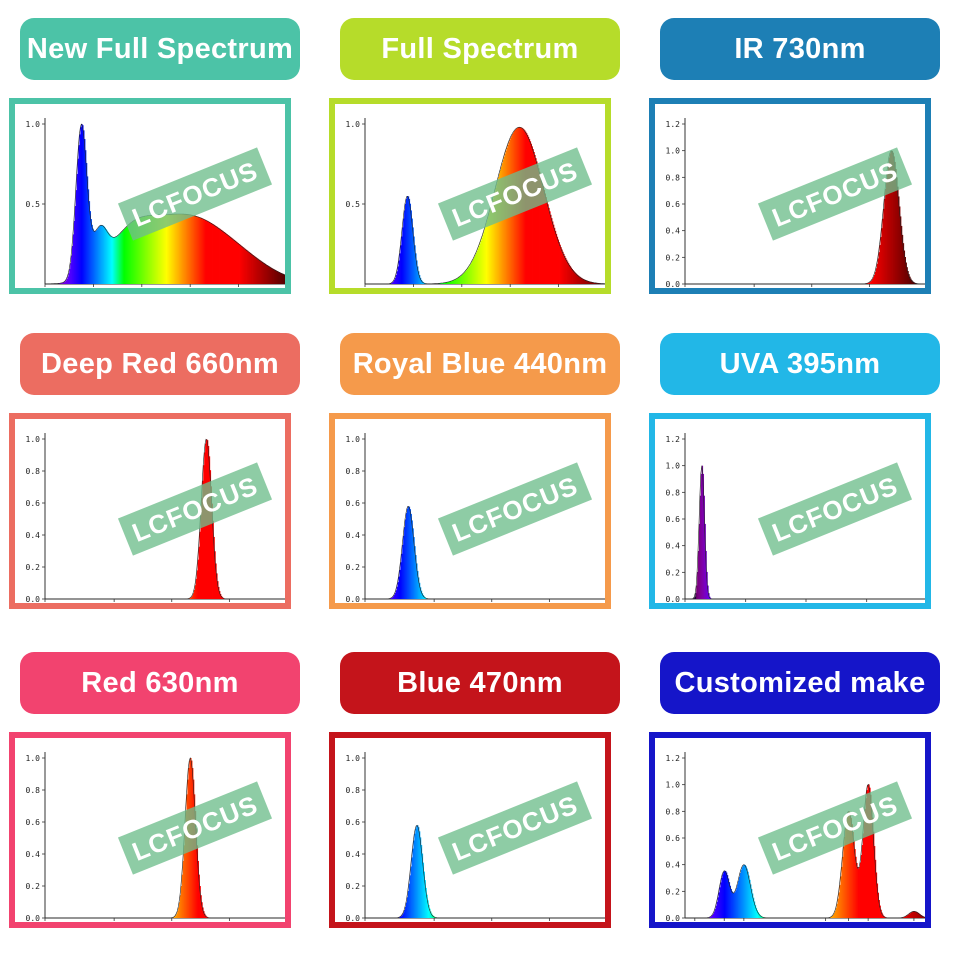 This screenshot has width=960, height=960. I want to click on y-tick-label: 0.0, so click(673, 599).